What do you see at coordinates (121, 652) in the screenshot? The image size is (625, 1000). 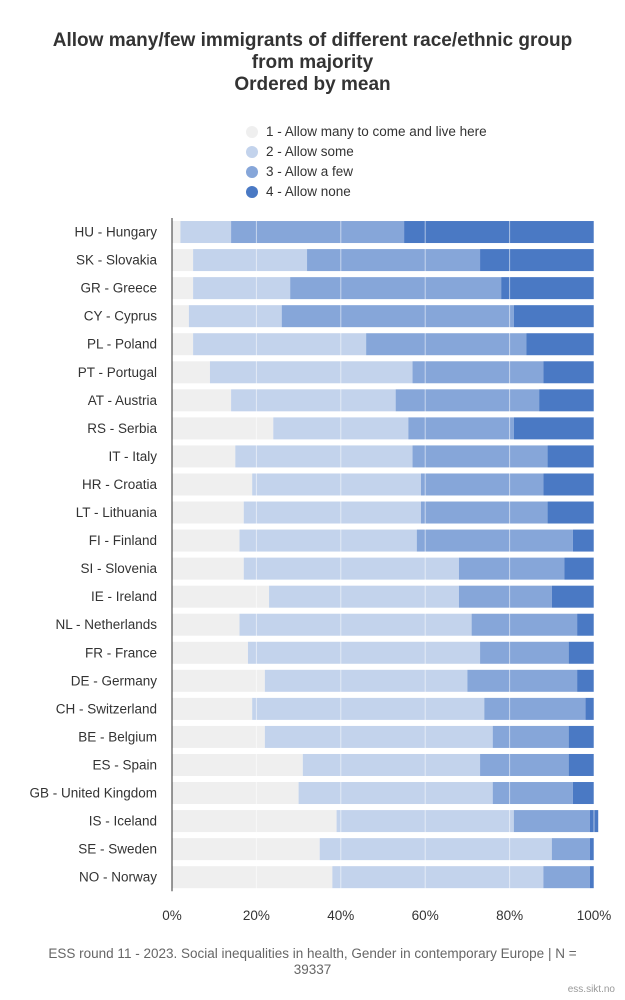 I see `category-label: FR - France` at bounding box center [121, 652].